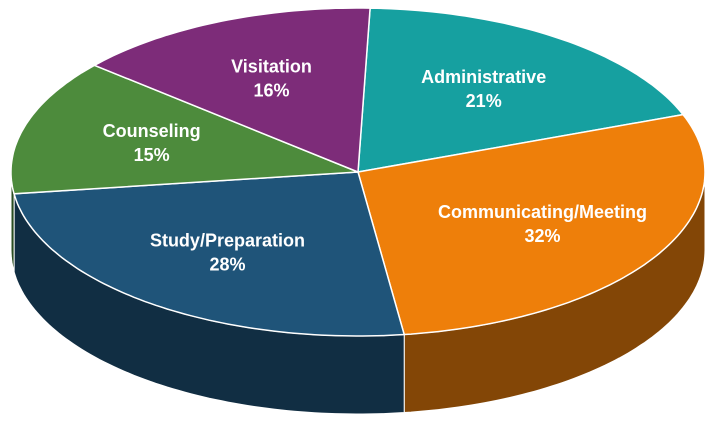 The width and height of the screenshot is (716, 424). What do you see at coordinates (483, 77) in the screenshot?
I see `slice-label: Administrative` at bounding box center [483, 77].